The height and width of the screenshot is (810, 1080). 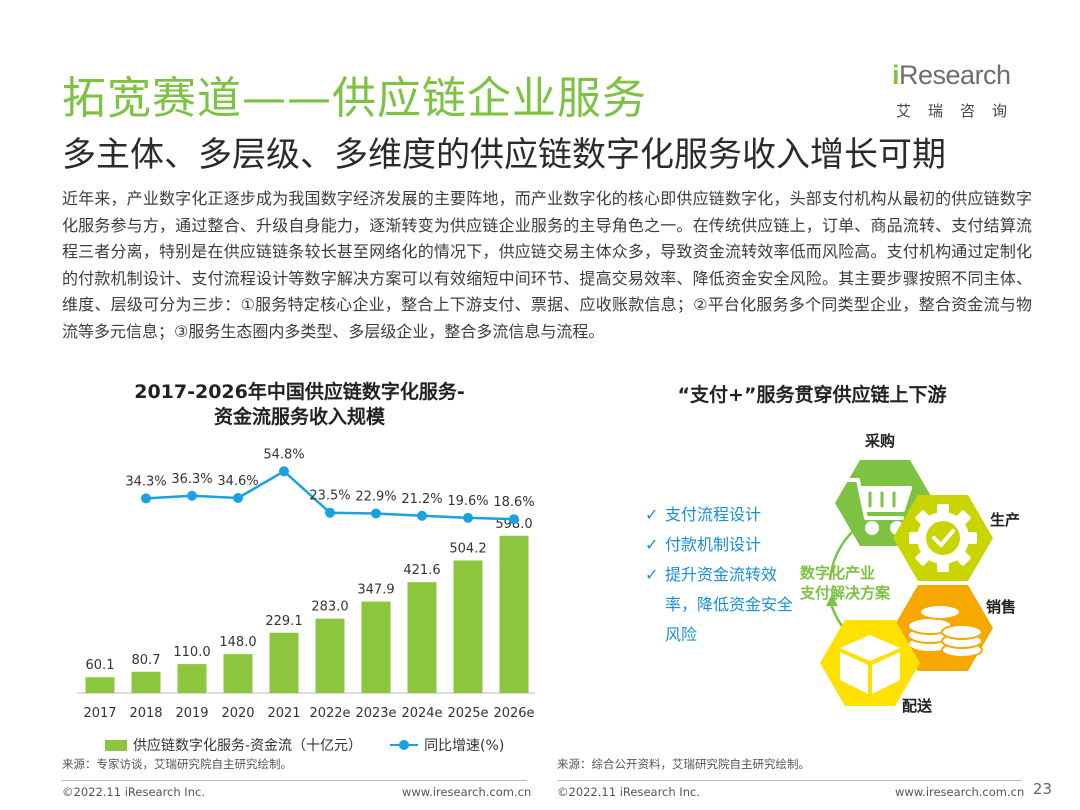 I want to click on x-tick-label: 2022e, so click(x=329, y=713).